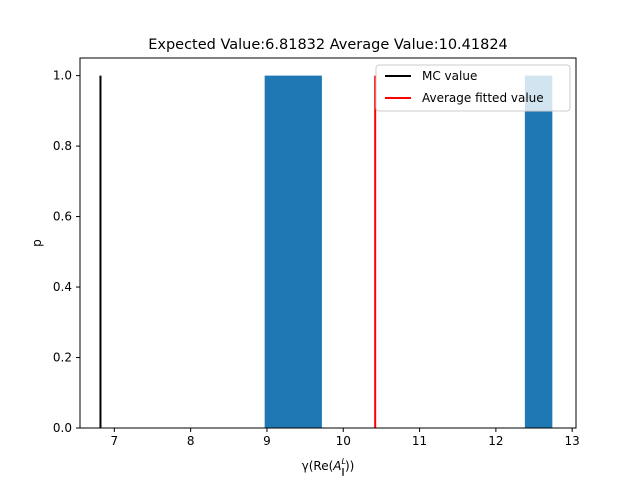 The width and height of the screenshot is (640, 484). I want to click on legend-label-mc-value: MC value, so click(449, 76).